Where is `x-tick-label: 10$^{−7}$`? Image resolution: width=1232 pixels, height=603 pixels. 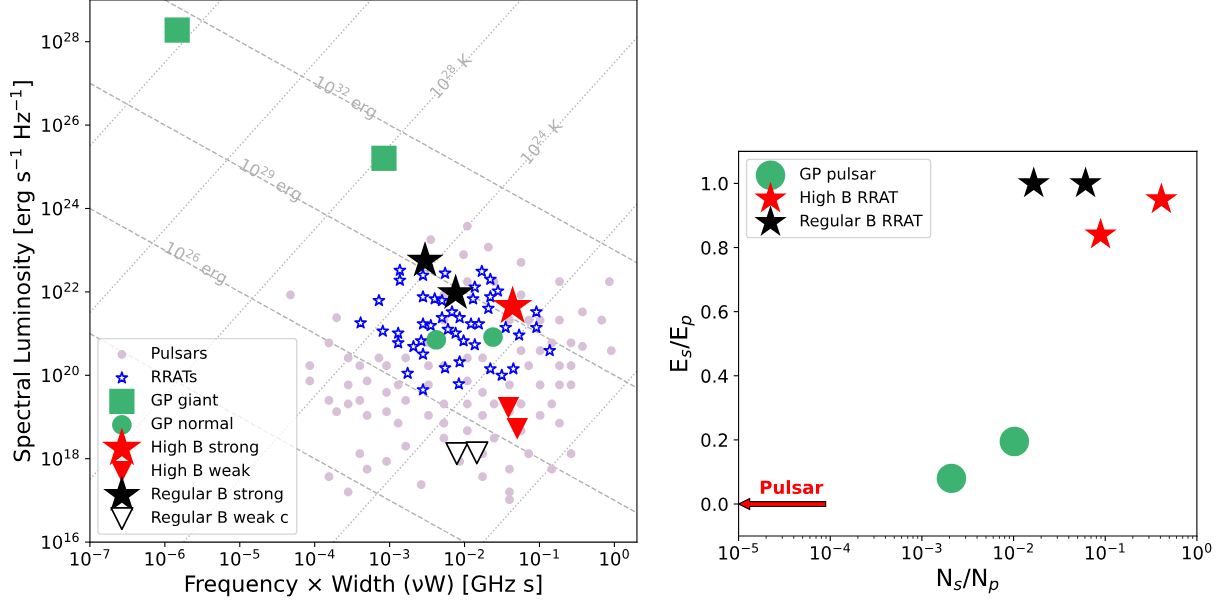
x-tick-label: 10$^{−7}$ is located at coordinates (90, 557).